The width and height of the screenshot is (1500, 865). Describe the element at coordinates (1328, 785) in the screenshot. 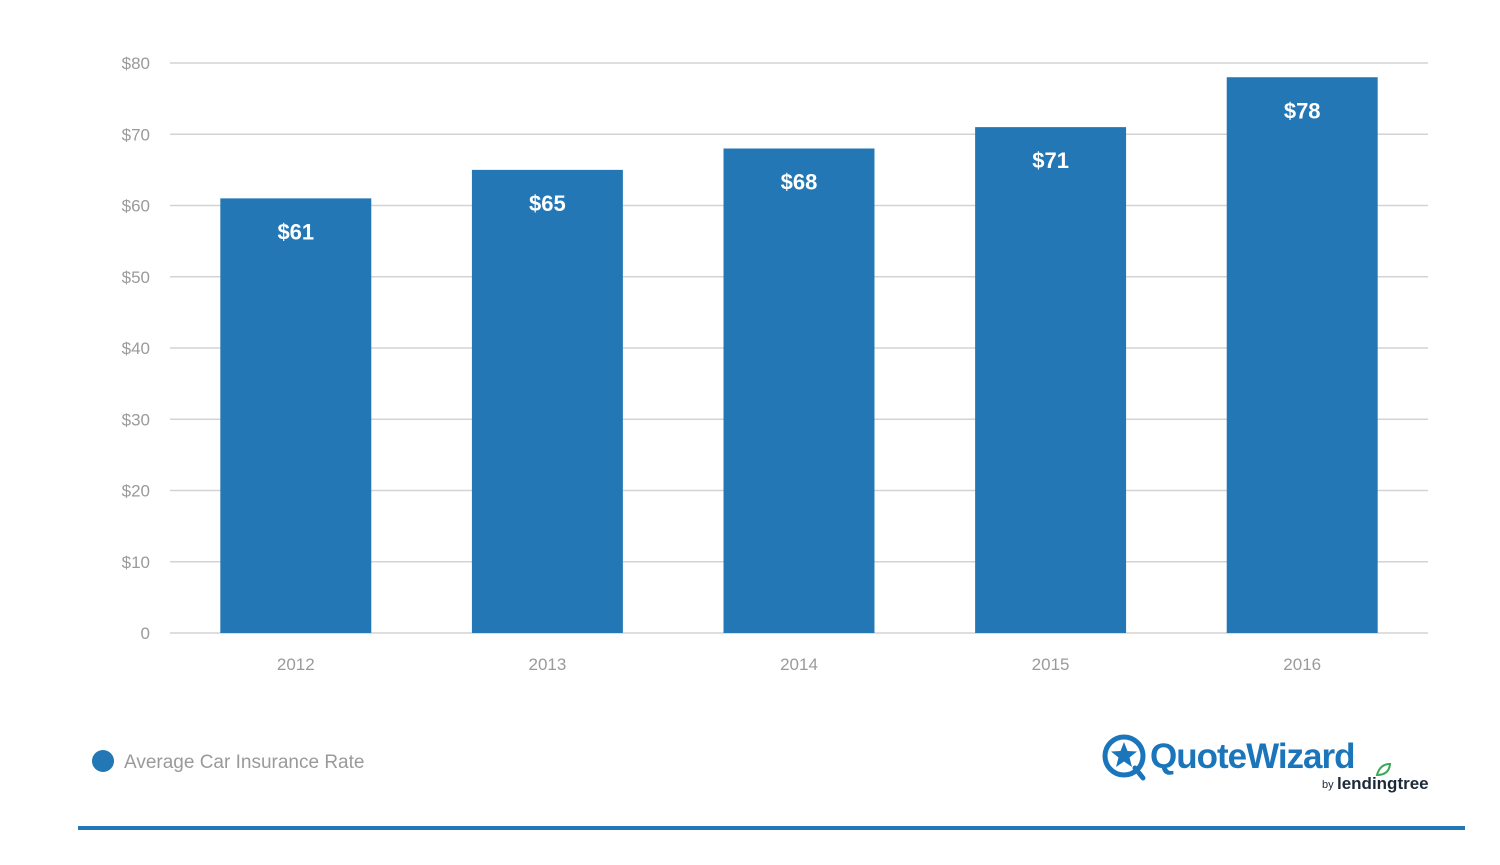

I see `brand-by: by` at that location.